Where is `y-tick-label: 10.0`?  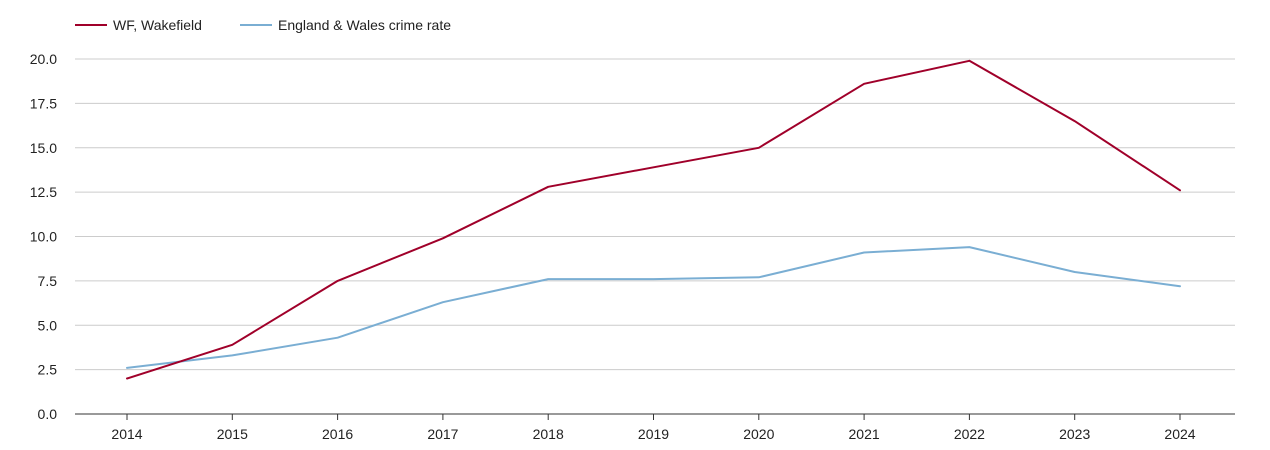 y-tick-label: 10.0 is located at coordinates (43, 237).